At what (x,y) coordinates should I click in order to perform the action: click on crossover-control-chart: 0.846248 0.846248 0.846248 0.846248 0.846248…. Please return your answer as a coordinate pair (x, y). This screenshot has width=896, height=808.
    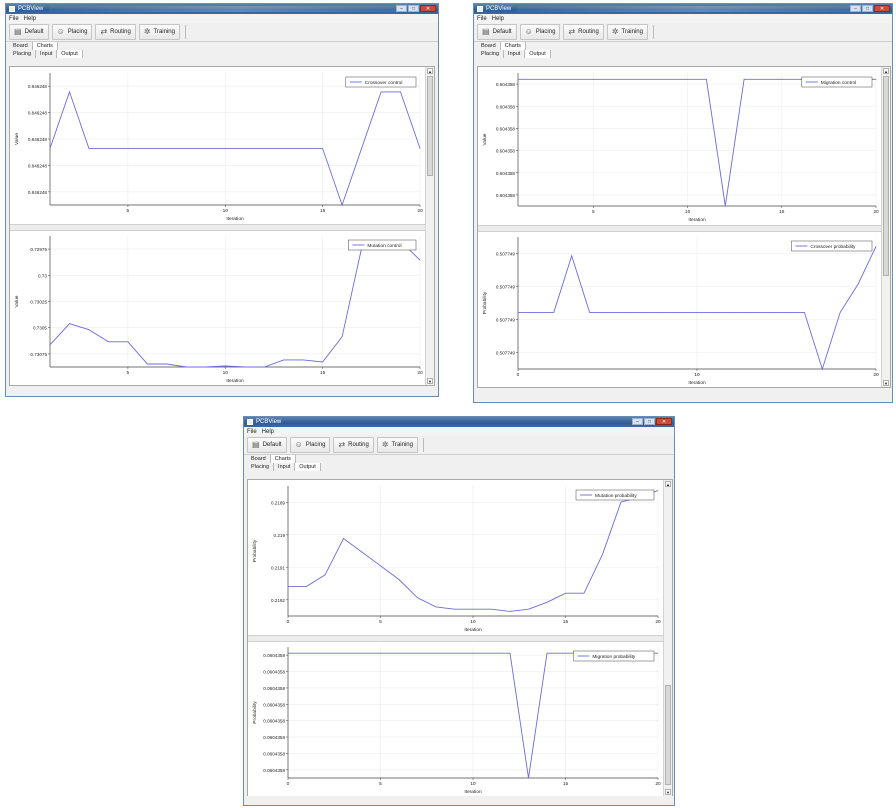
    Looking at the image, I should click on (218, 147).